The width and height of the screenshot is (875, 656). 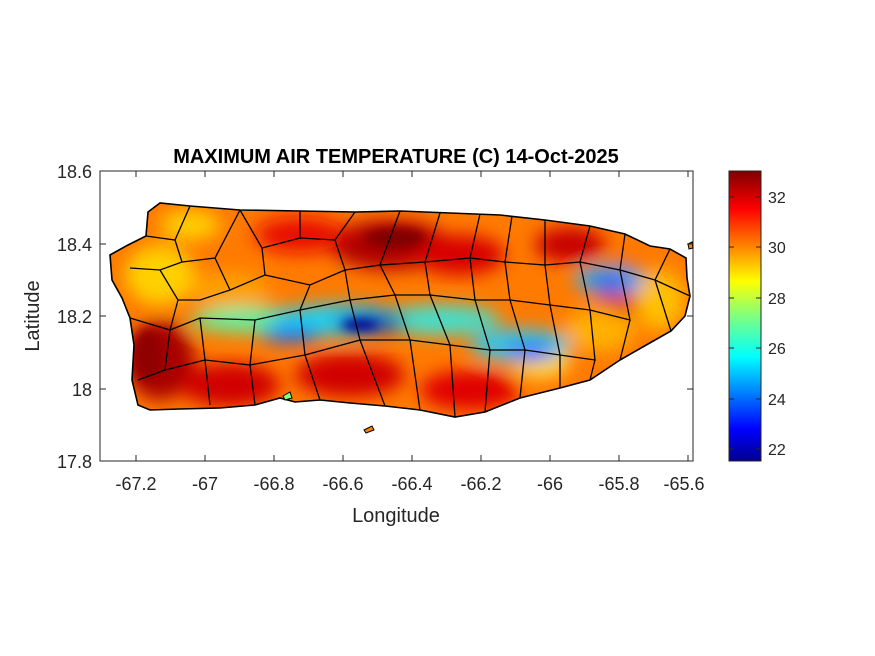 I want to click on colorbar-tick-label: 30, so click(x=777, y=248).